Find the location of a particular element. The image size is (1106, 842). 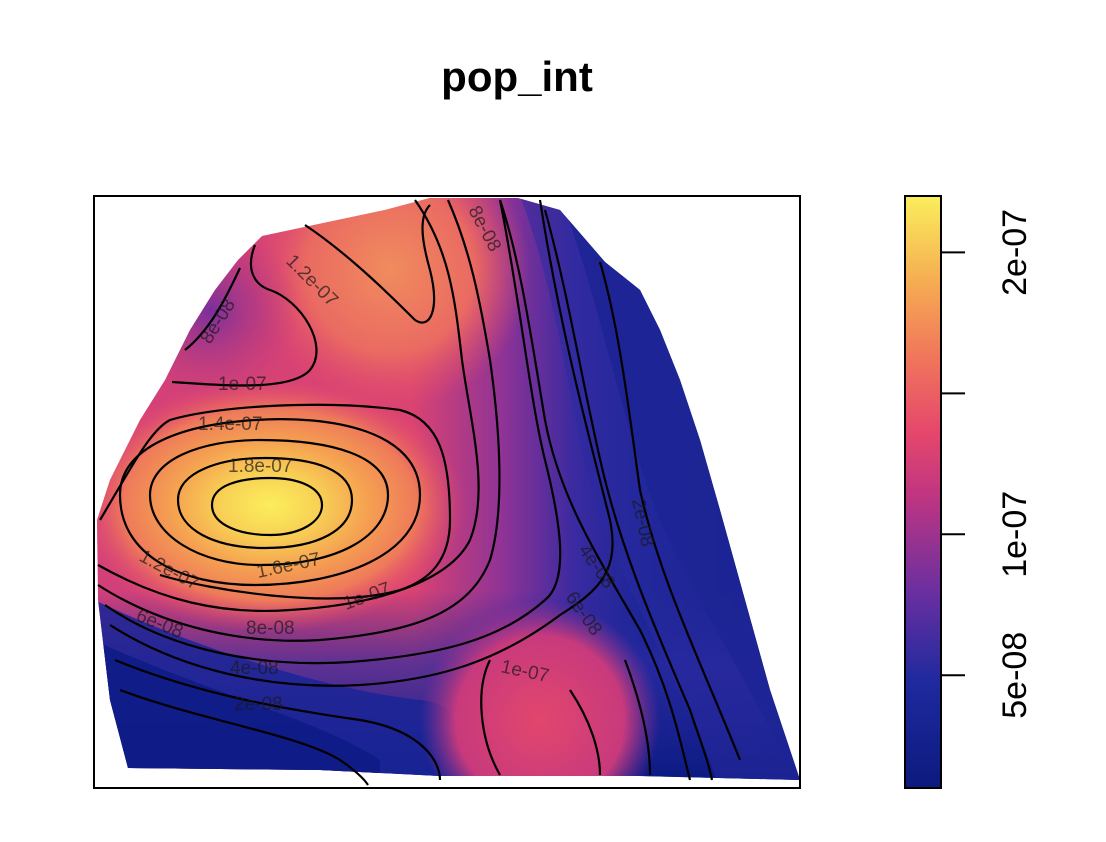

colorbar-fill is located at coordinates (923, 492).